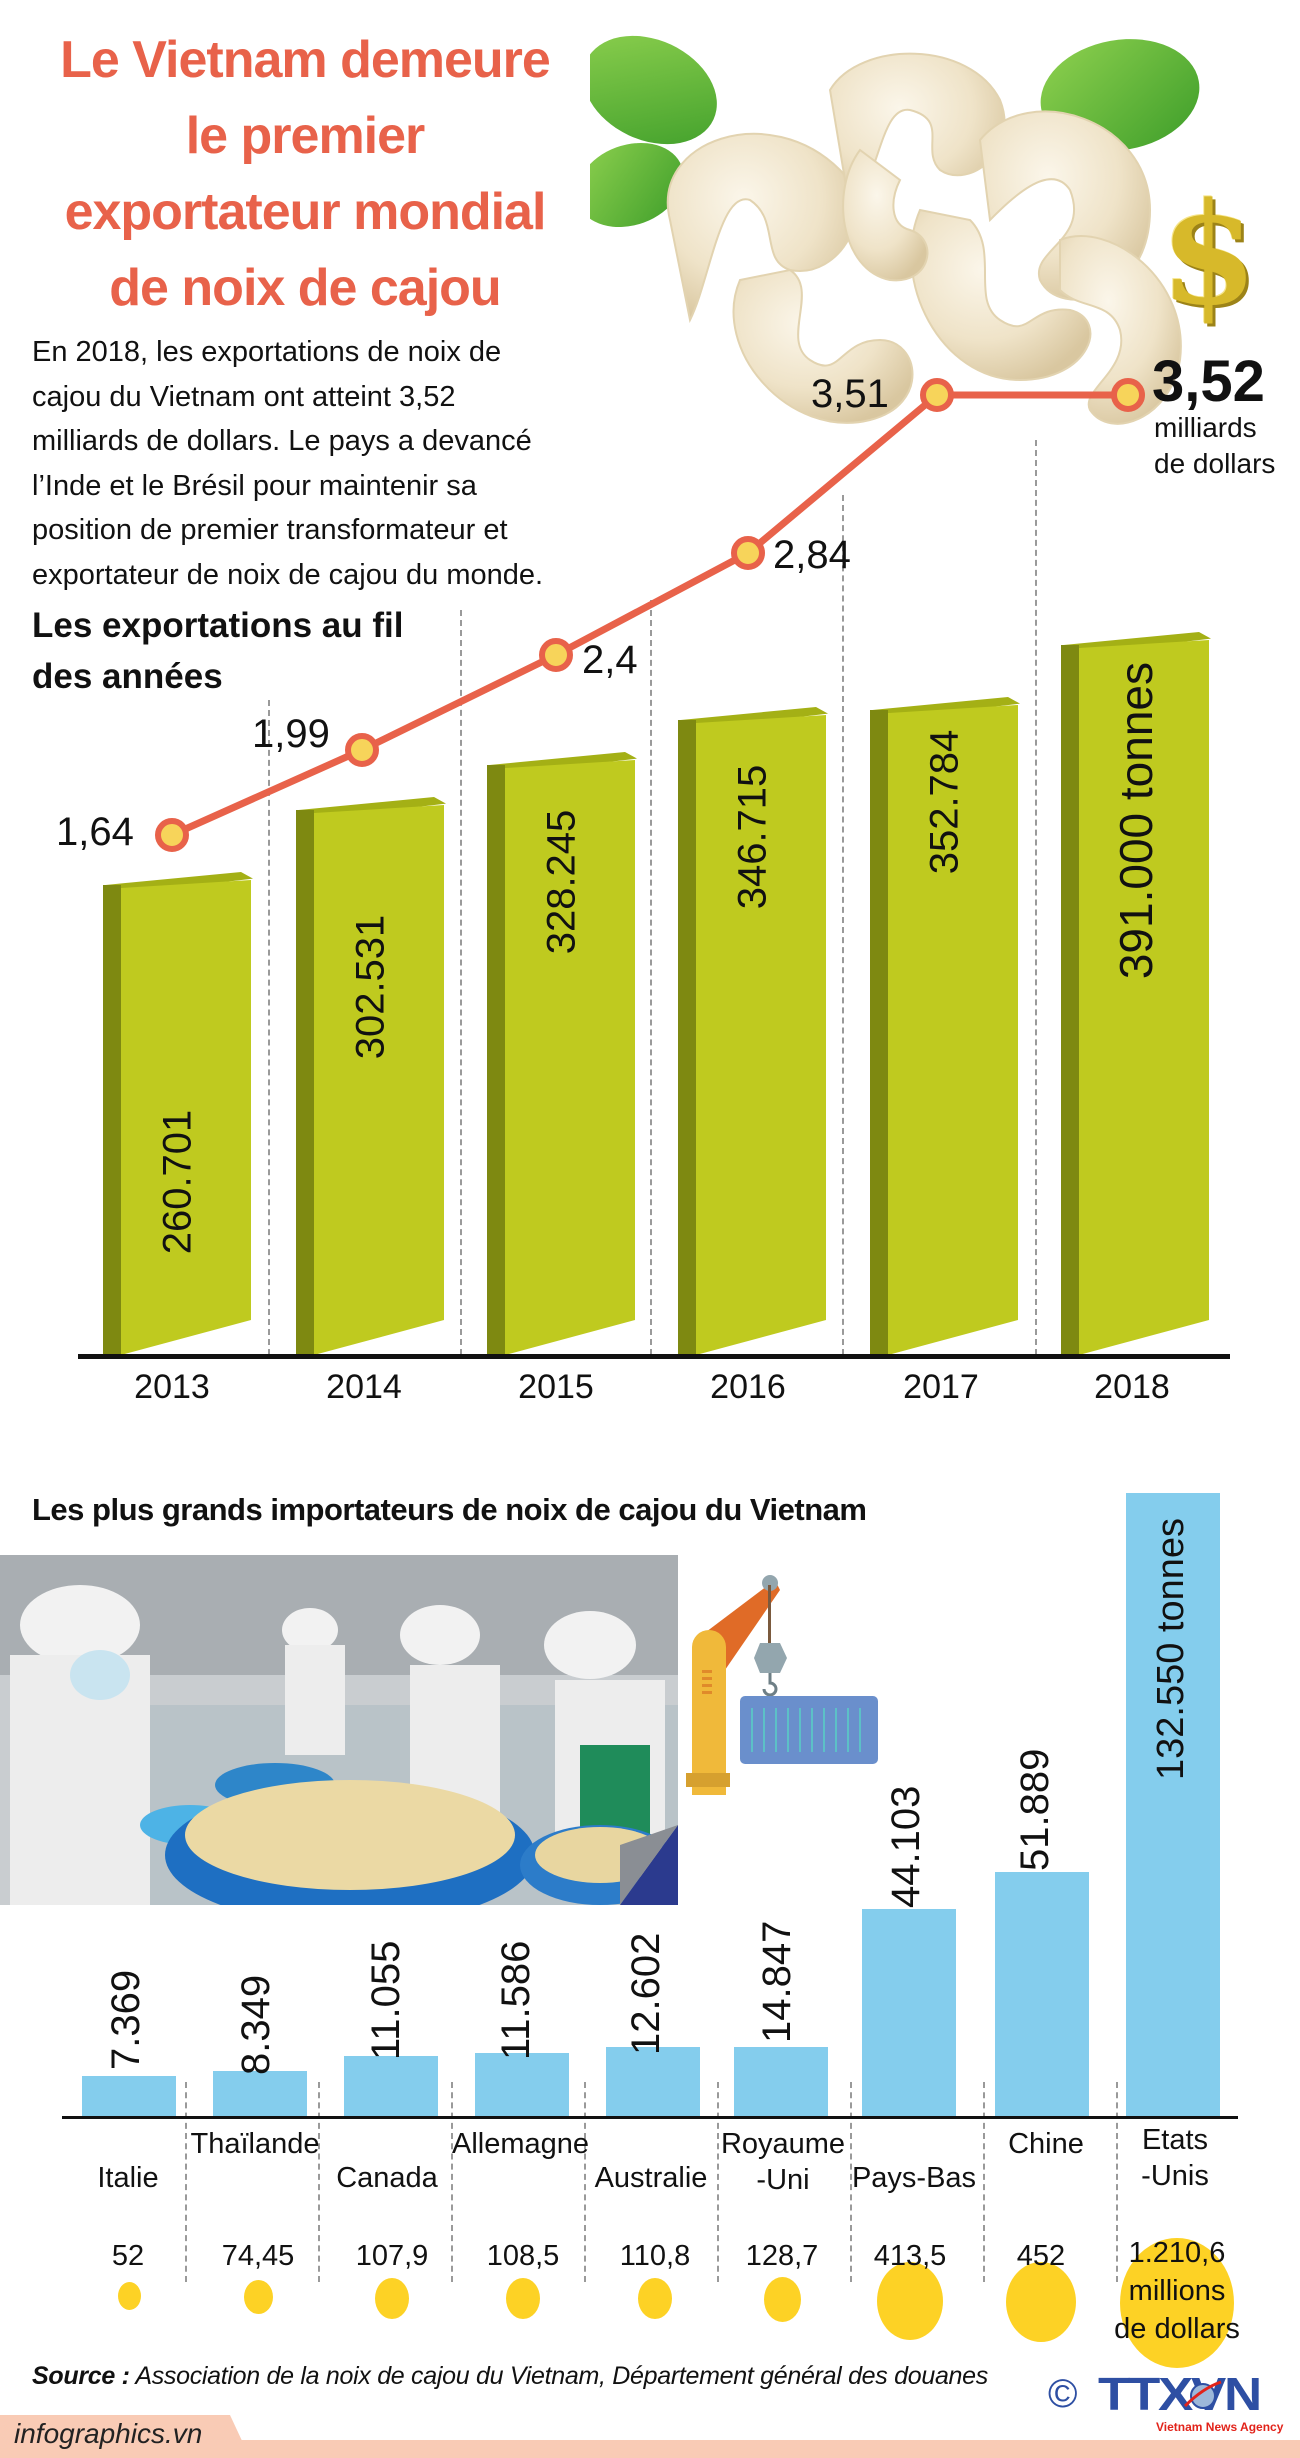  Describe the element at coordinates (256, 2024) in the screenshot. I see `importer-value-label: 8.349` at that location.